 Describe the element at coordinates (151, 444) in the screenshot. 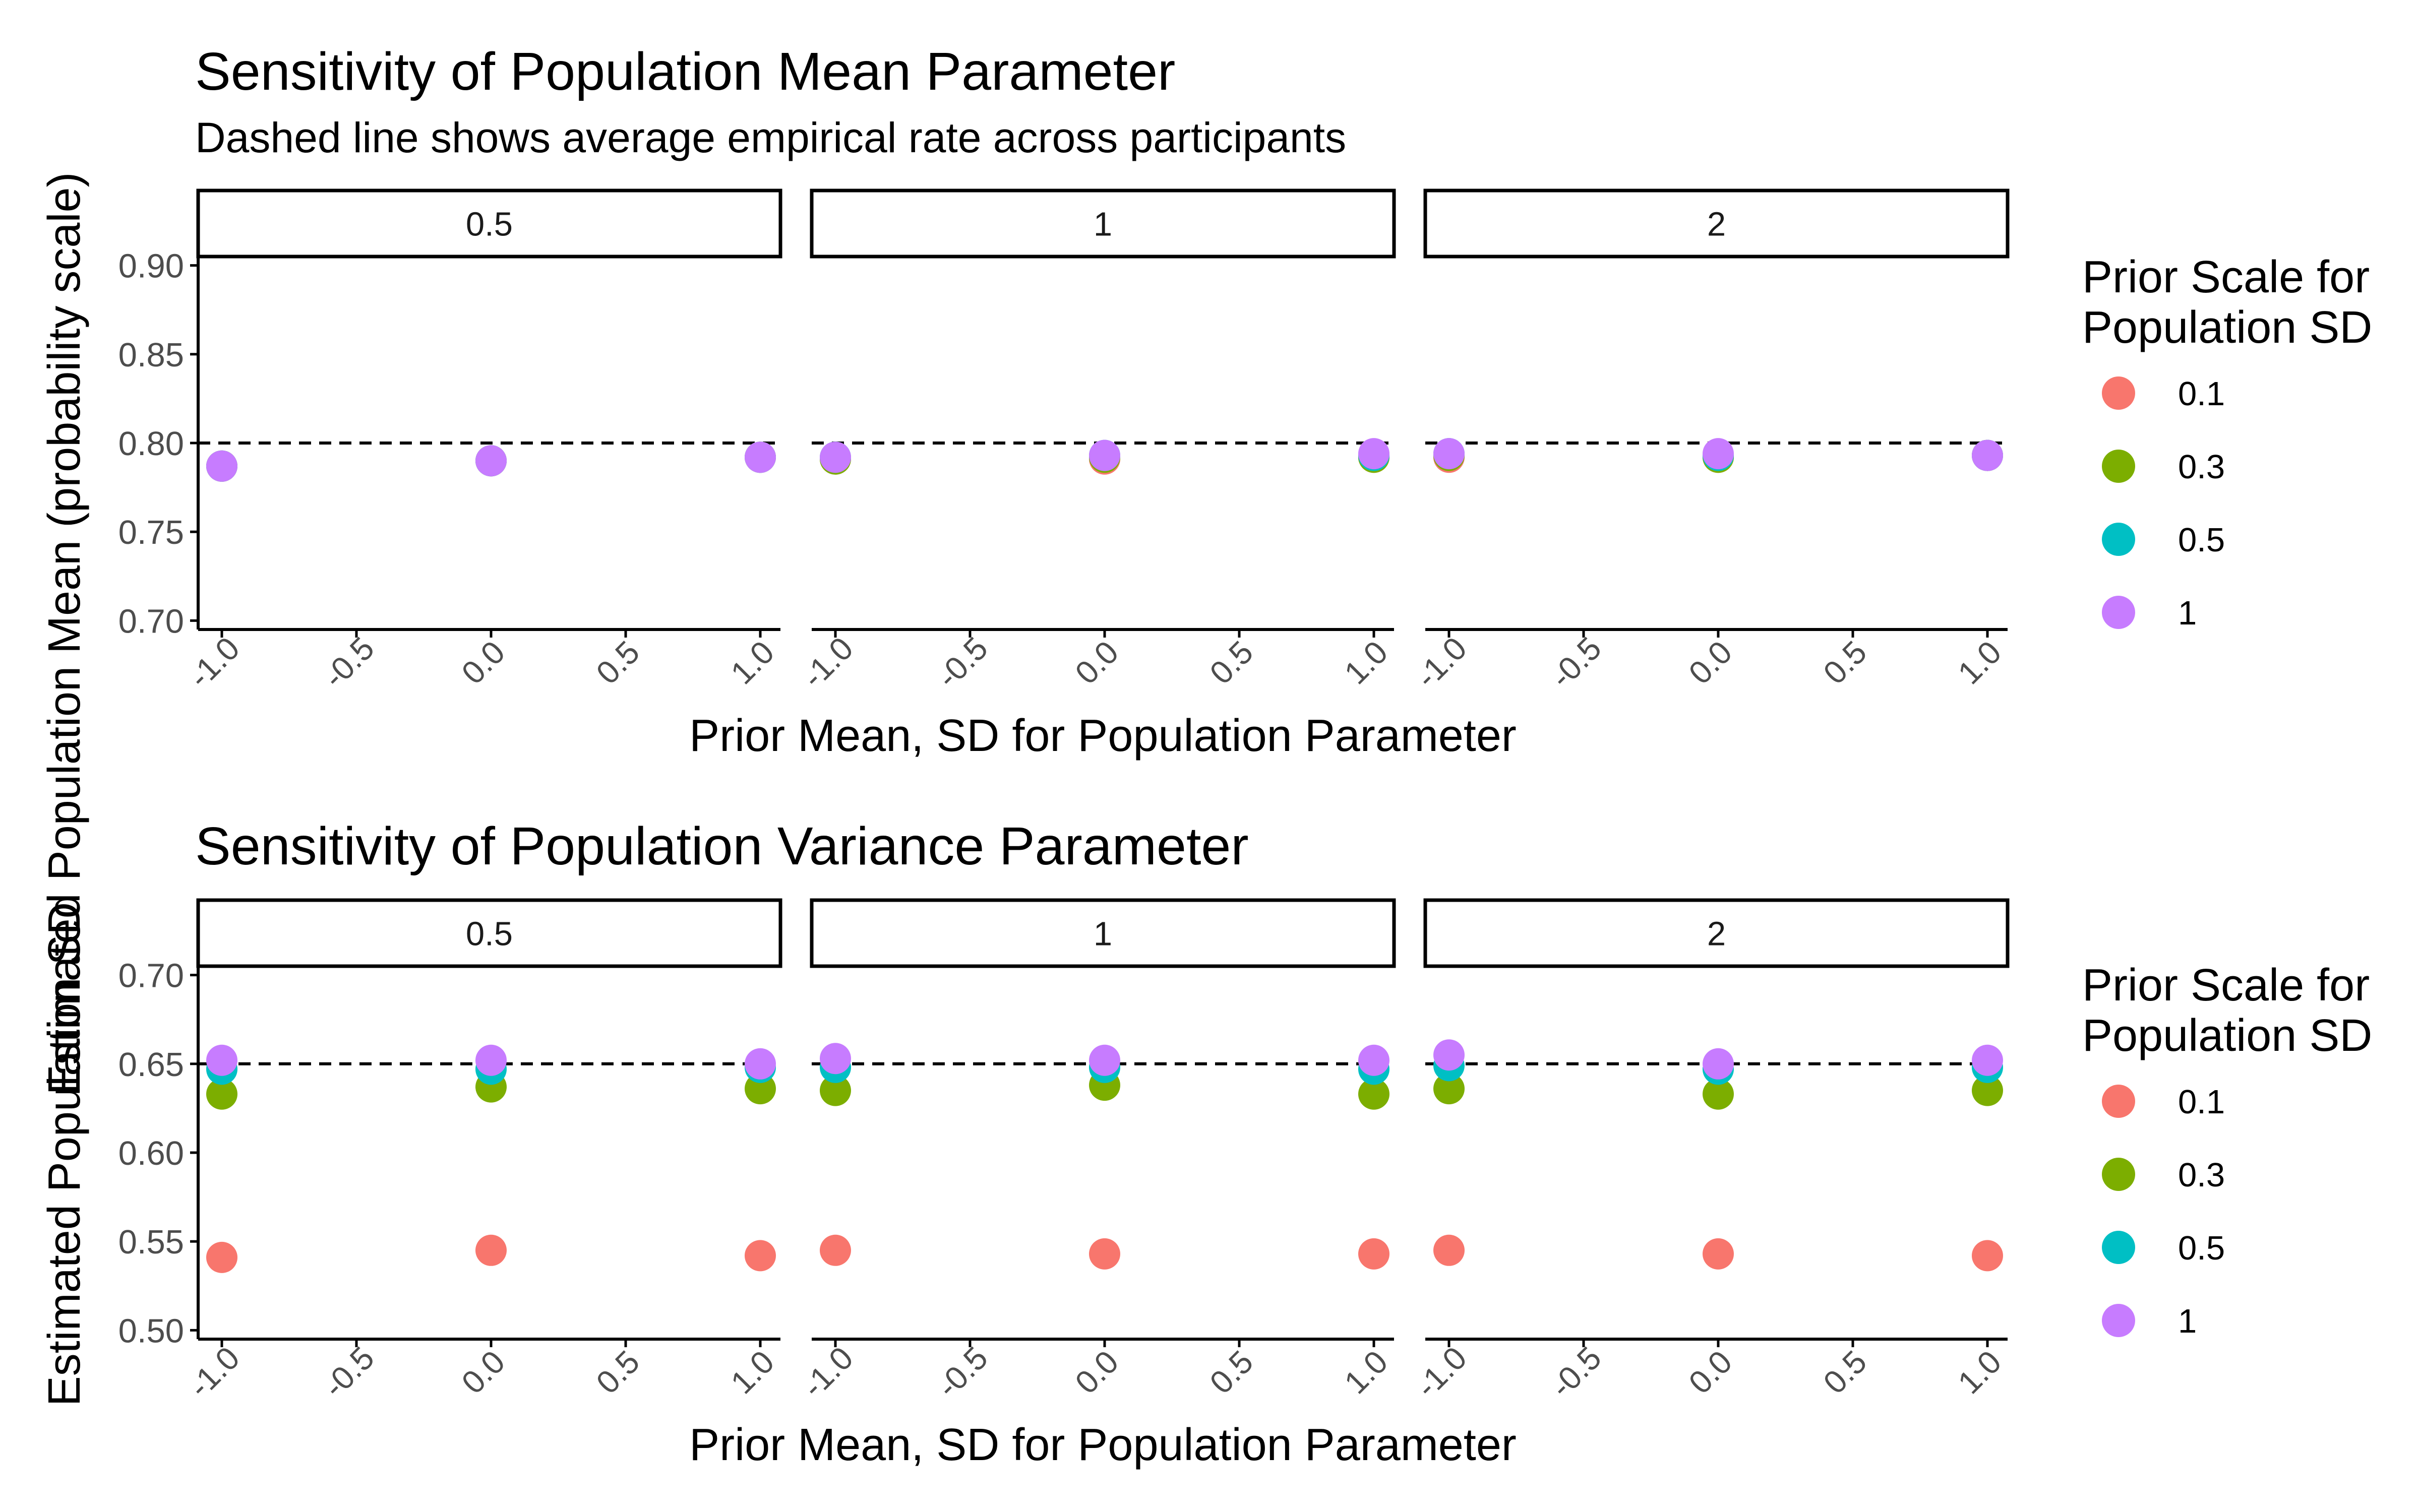

I see `y-tick-label: 0.80` at that location.